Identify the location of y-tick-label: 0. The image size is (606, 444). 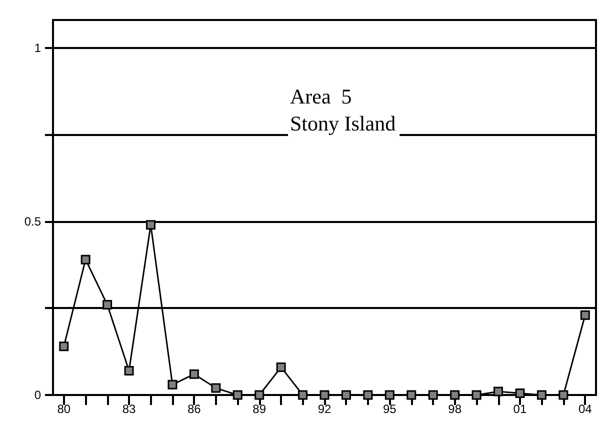
(38, 395).